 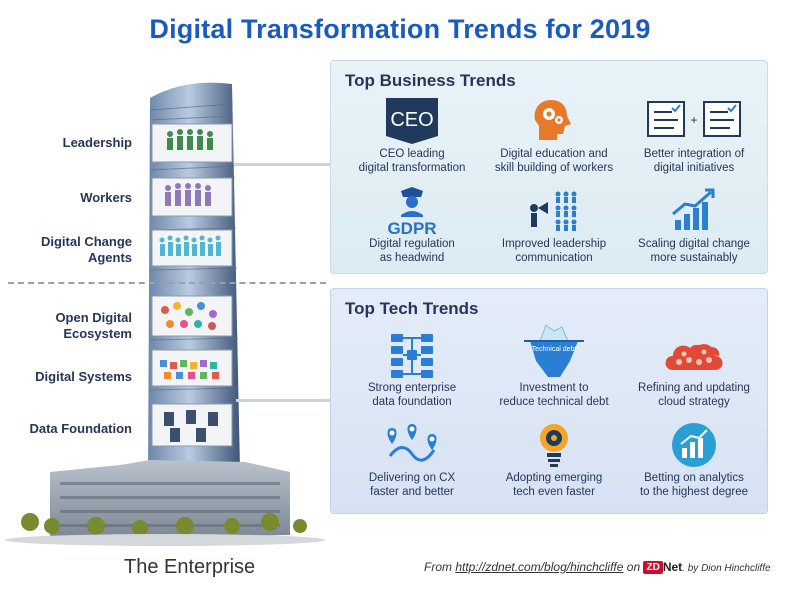 I want to click on label-digital-change-agents: Digital Change Agents, so click(x=86, y=249).